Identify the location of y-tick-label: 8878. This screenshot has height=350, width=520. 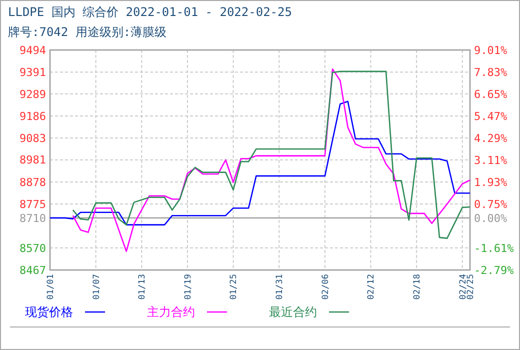
(33, 182).